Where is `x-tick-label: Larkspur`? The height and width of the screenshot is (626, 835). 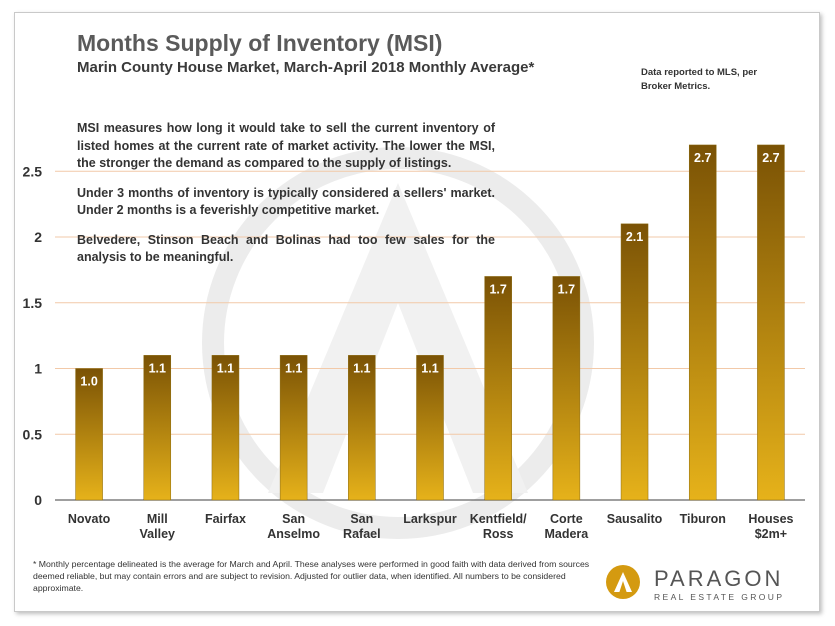 x-tick-label: Larkspur is located at coordinates (430, 519).